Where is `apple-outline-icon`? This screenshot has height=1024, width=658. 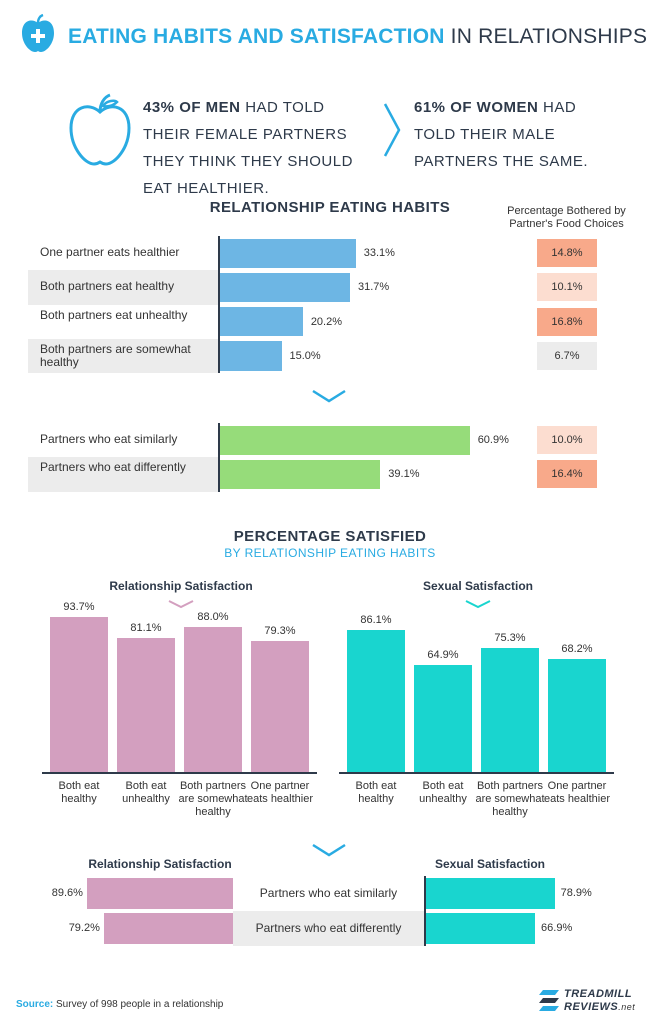
apple-outline-icon is located at coordinates (100, 130).